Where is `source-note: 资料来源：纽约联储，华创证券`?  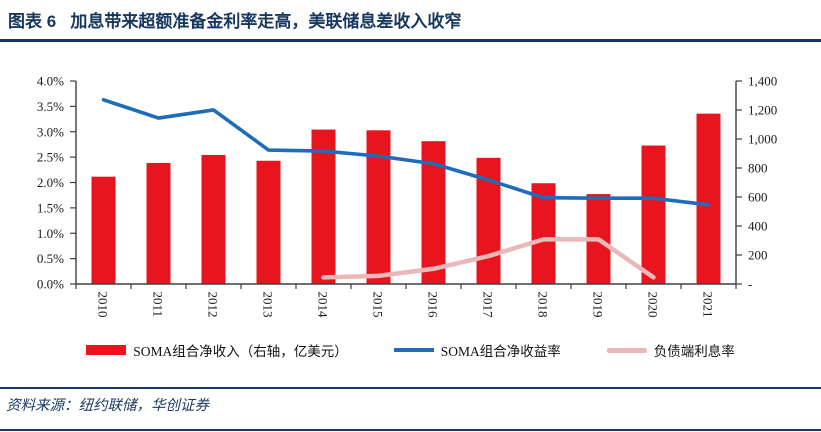
source-note: 资料来源：纽约联储，华创证券 is located at coordinates (107, 406).